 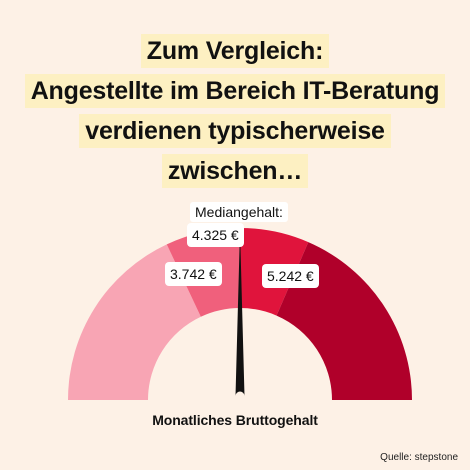 What do you see at coordinates (235, 420) in the screenshot?
I see `axis-label: Monatliches Bruttogehalt` at bounding box center [235, 420].